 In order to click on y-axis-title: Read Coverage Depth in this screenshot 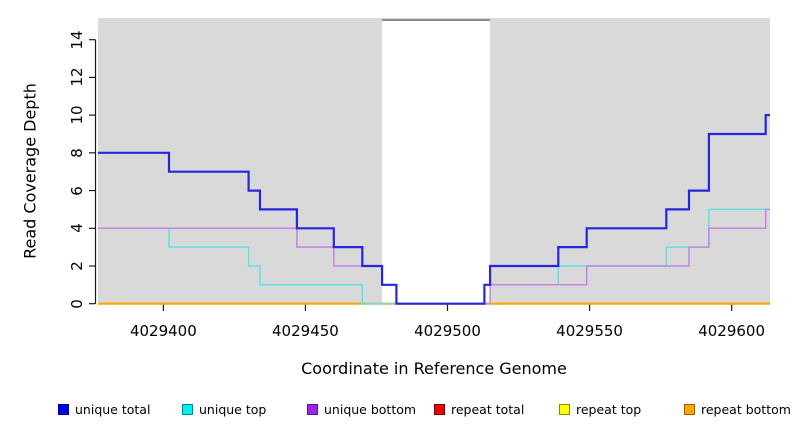, I will do `click(30, 171)`.